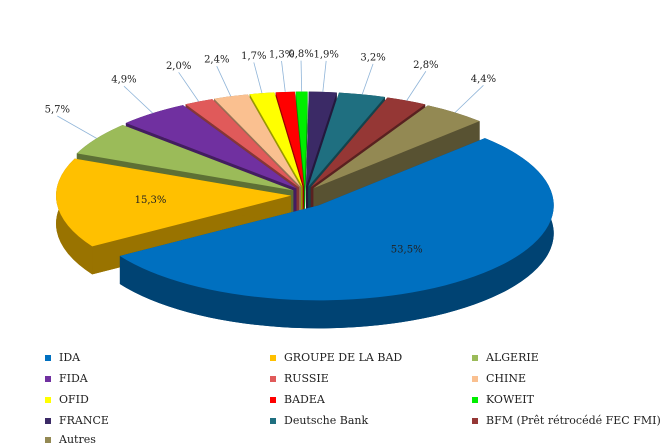 This screenshot has height=445, width=665. I want to click on data-label: 1,7%, so click(253, 56).